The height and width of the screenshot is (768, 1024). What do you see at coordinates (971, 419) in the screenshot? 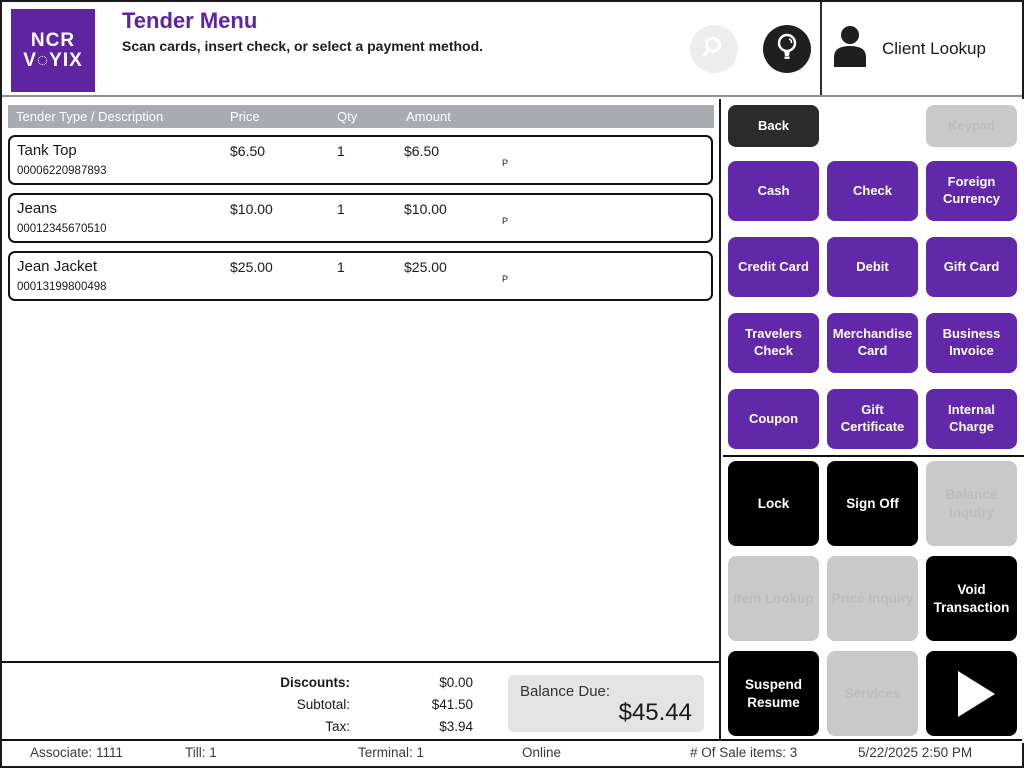
I see `tender-internal-charge-button: Internal Charge` at bounding box center [971, 419].